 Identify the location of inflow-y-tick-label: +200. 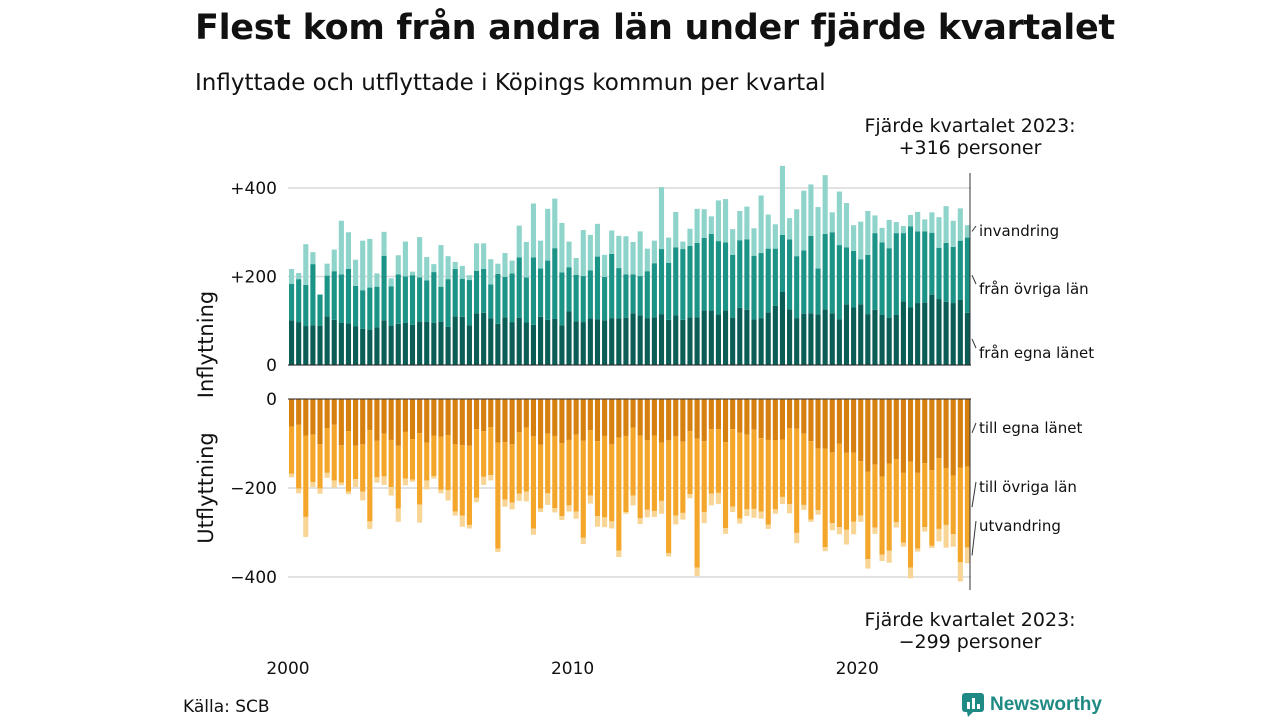
(253, 278).